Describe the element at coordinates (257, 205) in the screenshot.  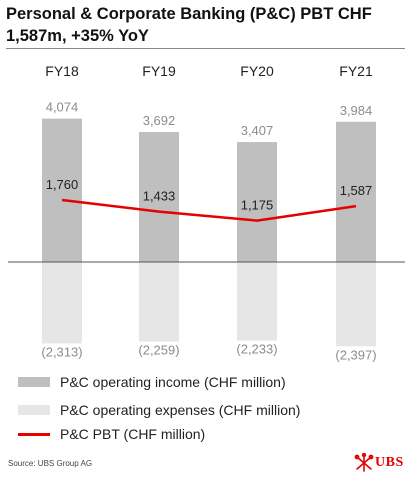
I see `pbt-value-label: 1,175` at that location.